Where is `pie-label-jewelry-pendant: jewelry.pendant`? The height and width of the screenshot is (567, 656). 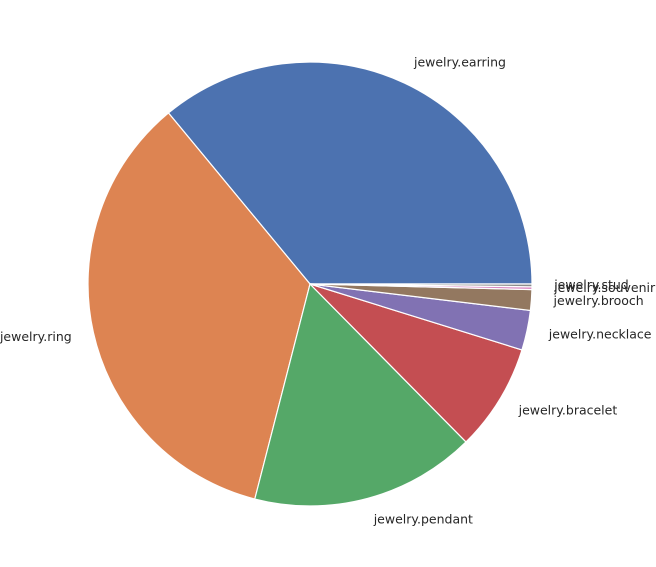
pie-label-jewelry-pendant: jewelry.pendant is located at coordinates (423, 518).